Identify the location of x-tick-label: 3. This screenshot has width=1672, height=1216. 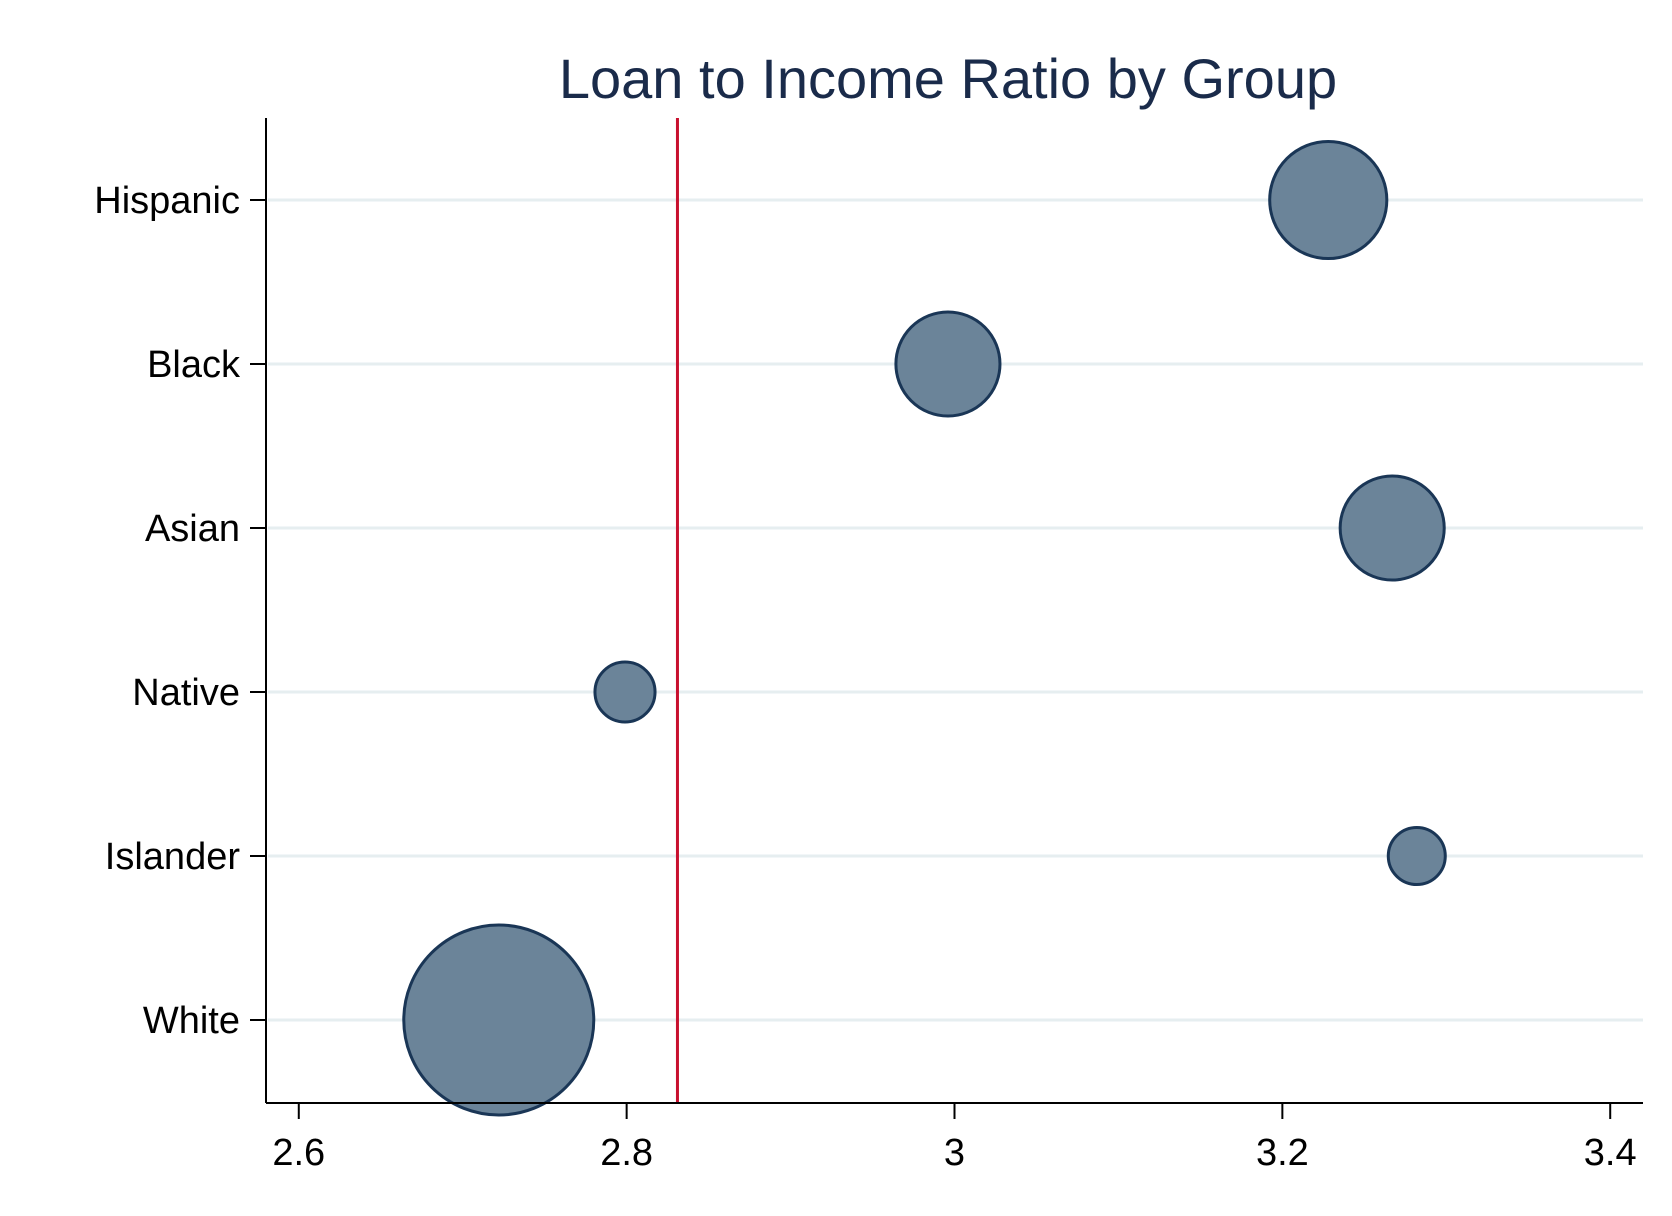
(954, 1153).